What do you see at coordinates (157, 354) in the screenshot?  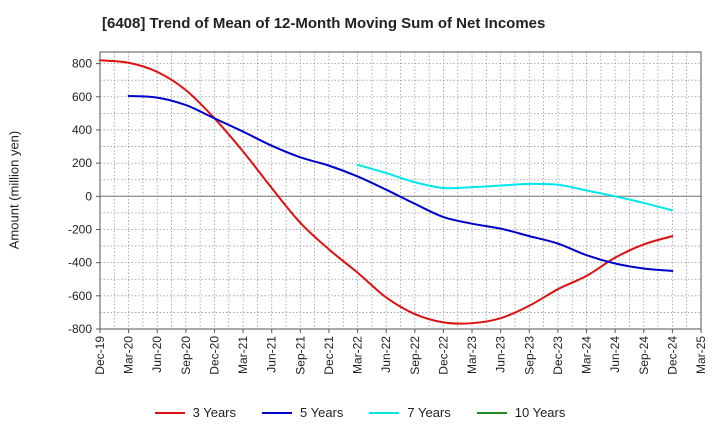 I see `x-tick-label: Jun-20` at bounding box center [157, 354].